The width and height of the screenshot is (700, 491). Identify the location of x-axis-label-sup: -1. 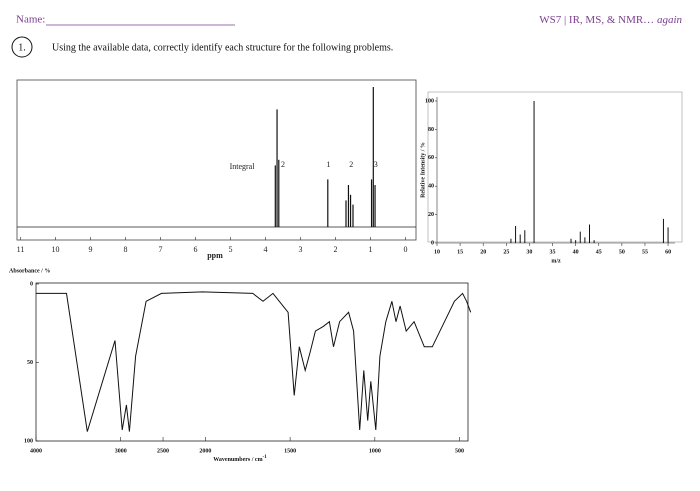
(265, 457).